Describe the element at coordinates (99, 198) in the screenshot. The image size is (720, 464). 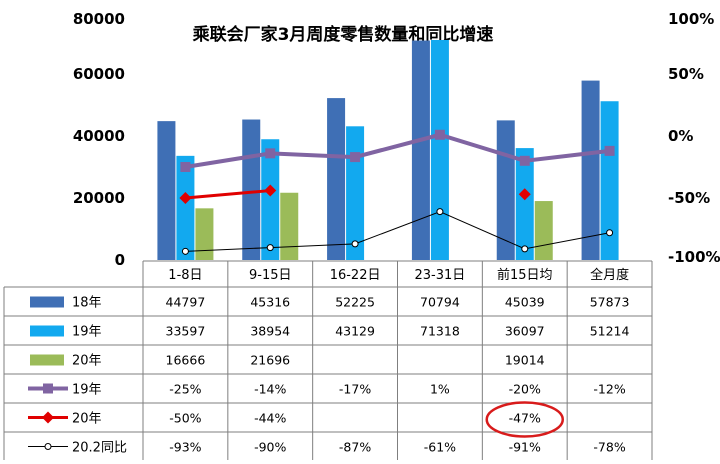
I see `y-left-tick-label: 20000` at that location.